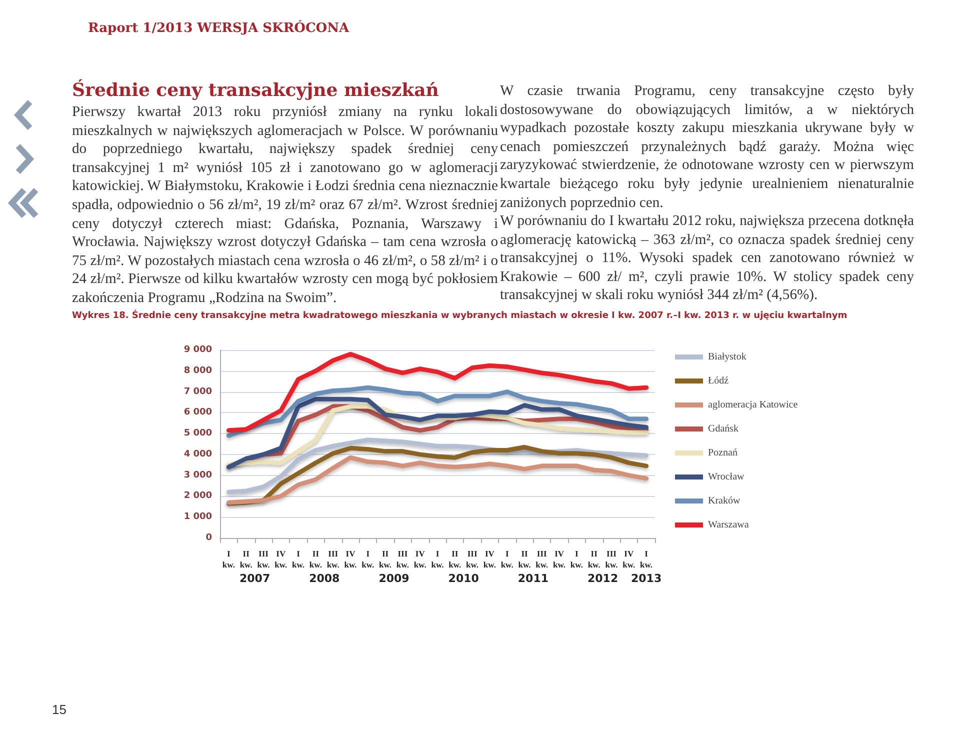  What do you see at coordinates (209, 538) in the screenshot?
I see `y-tick-label: 0` at bounding box center [209, 538].